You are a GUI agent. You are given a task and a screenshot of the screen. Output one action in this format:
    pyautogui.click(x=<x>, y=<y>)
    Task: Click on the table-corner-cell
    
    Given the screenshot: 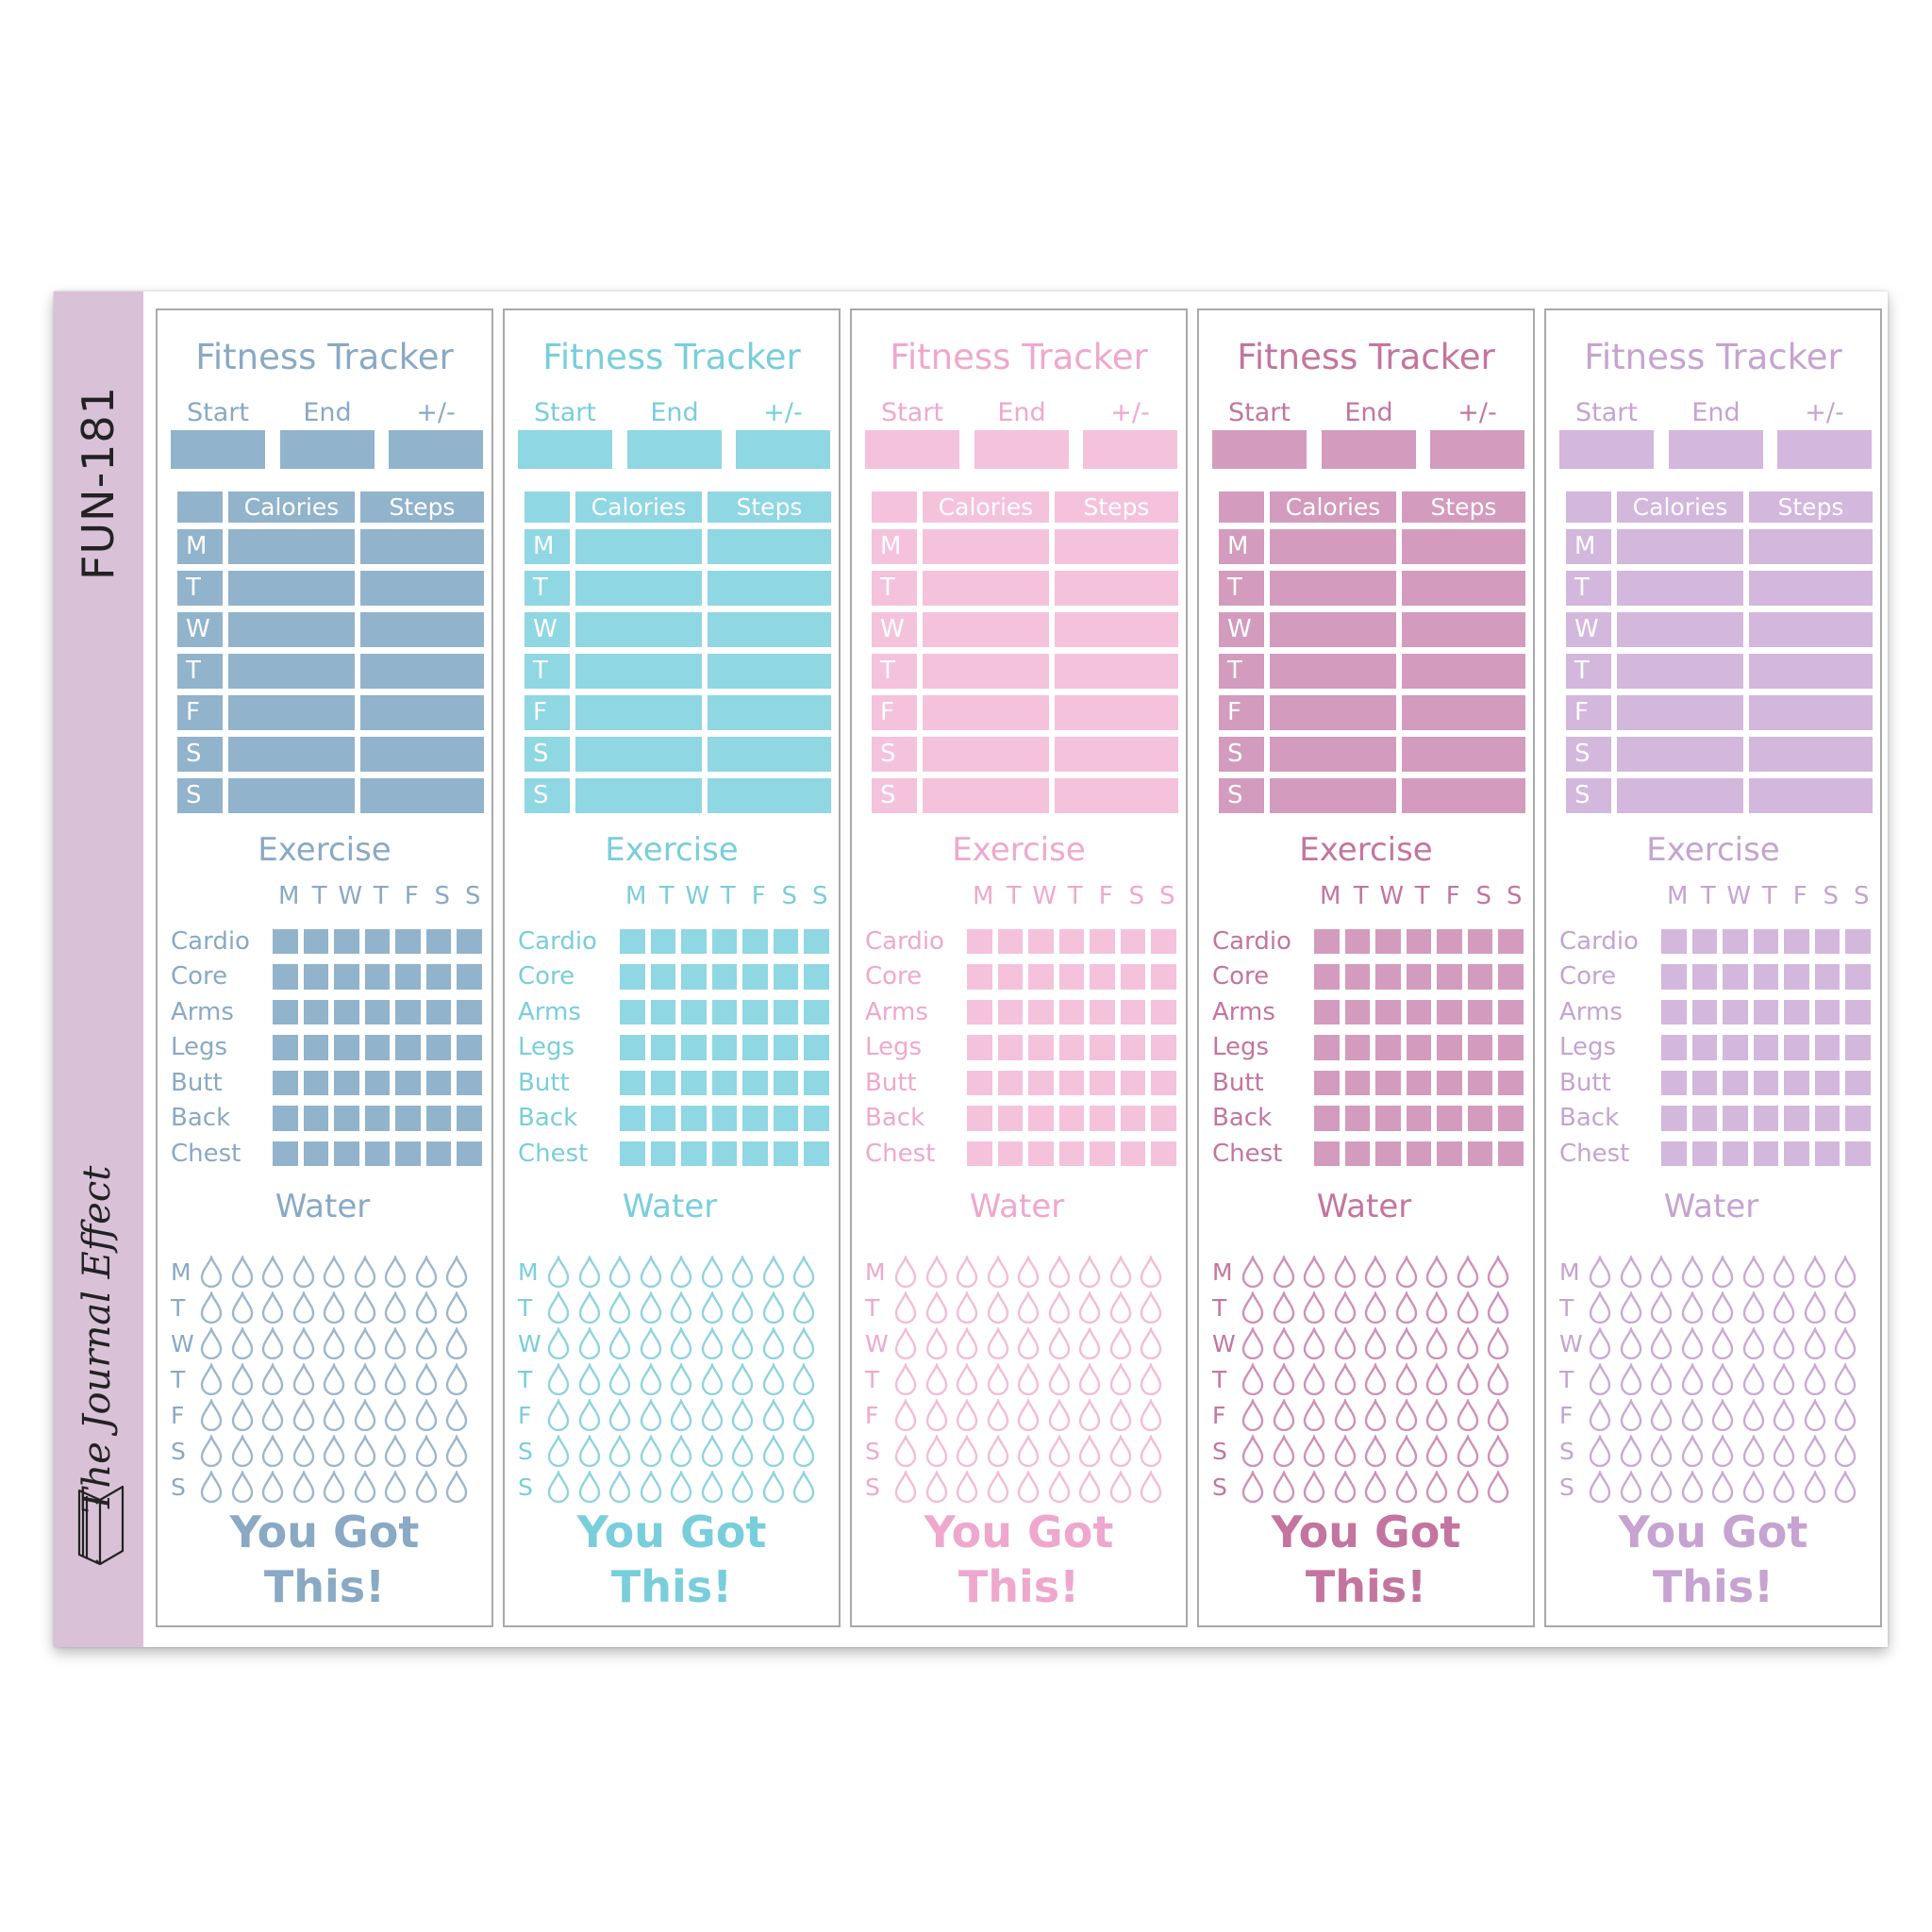 What is the action you would take?
    pyautogui.click(x=894, y=507)
    